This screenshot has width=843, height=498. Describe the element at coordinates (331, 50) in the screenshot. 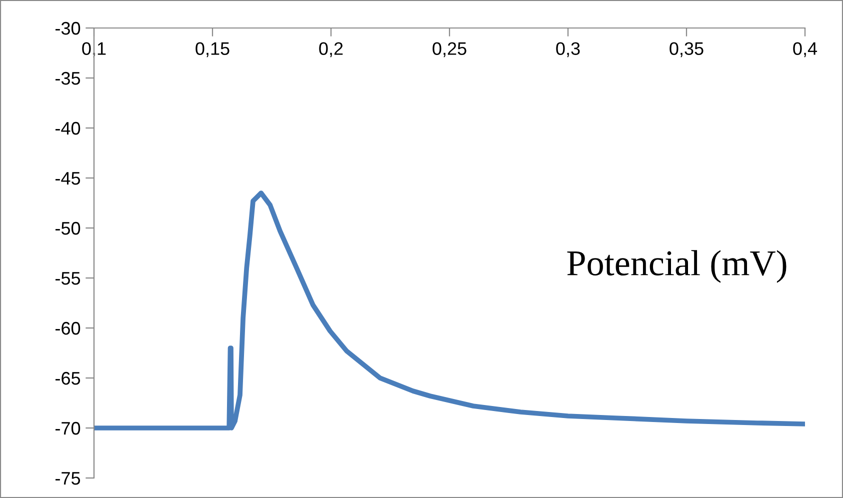

I see `x-tick-label: 0,2` at that location.